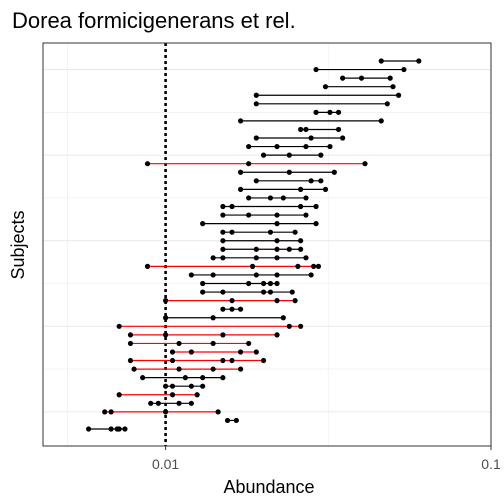 The width and height of the screenshot is (504, 504). Describe the element at coordinates (491, 464) in the screenshot. I see `x-tick-label: 0.1` at that location.